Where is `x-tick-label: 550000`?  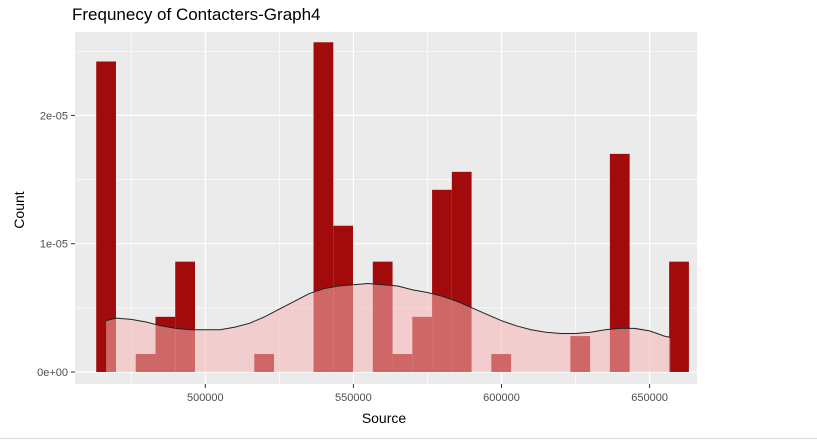 x-tick-label: 550000 is located at coordinates (353, 398).